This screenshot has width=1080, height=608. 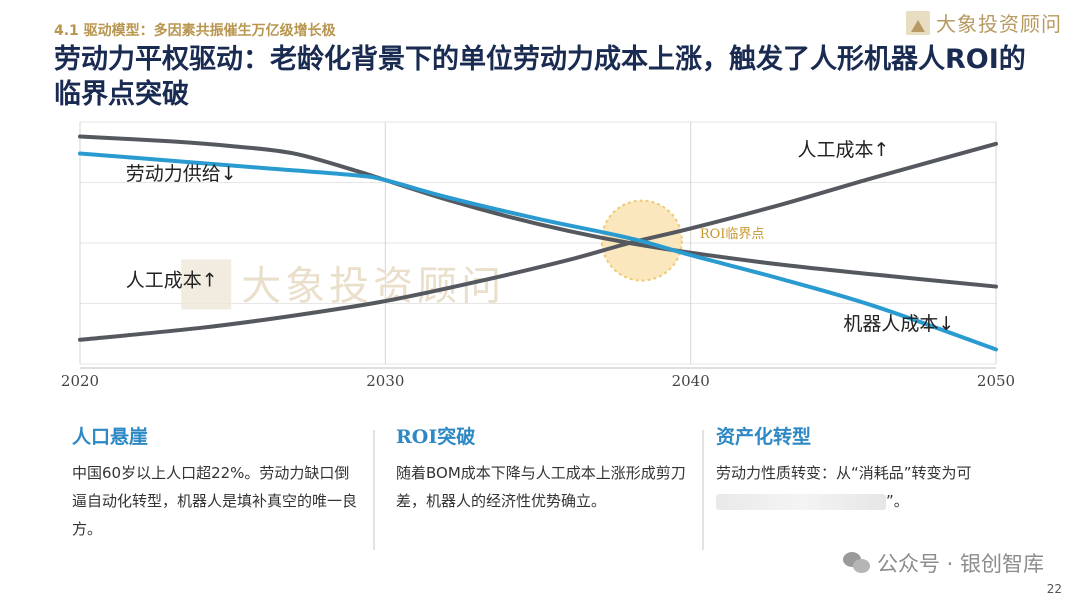 What do you see at coordinates (898, 324) in the screenshot?
I see `series-annotation: 机器人成本↓` at bounding box center [898, 324].